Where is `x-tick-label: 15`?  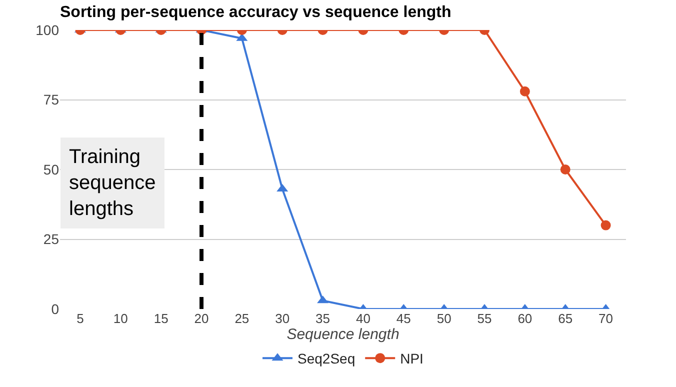
x-tick-label: 15 is located at coordinates (161, 318).